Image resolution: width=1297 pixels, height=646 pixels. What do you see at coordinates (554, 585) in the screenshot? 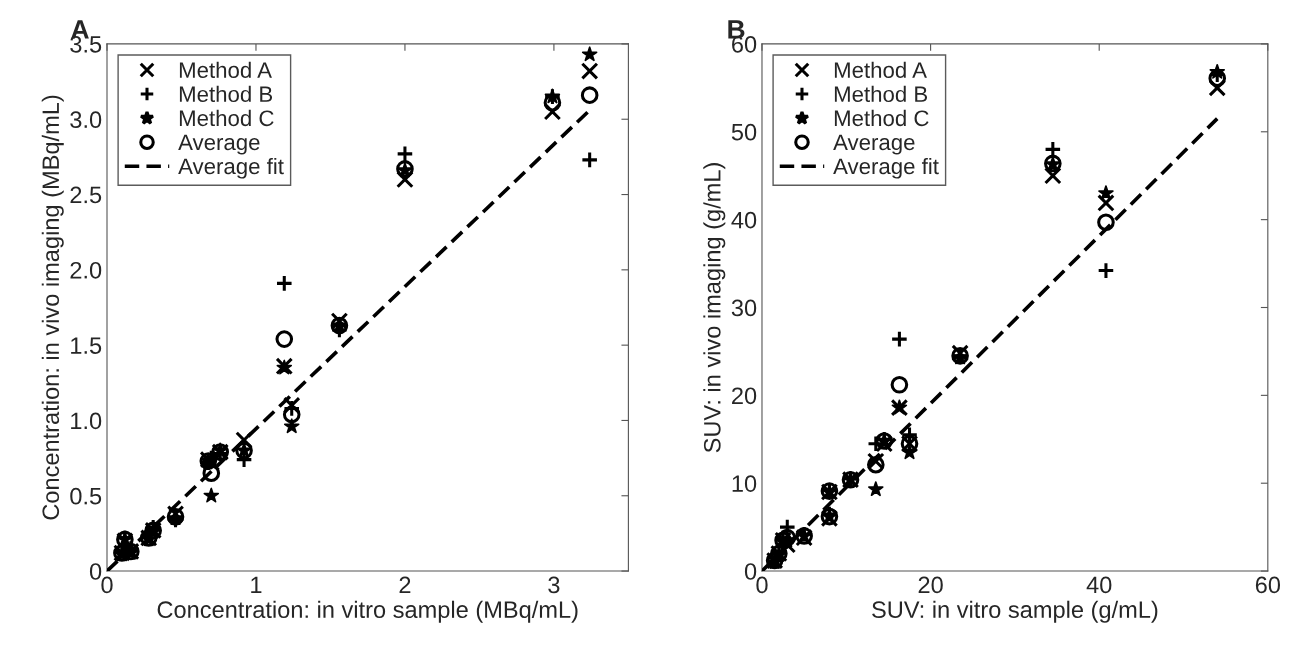
I see `x-tick-label: 3` at bounding box center [554, 585].